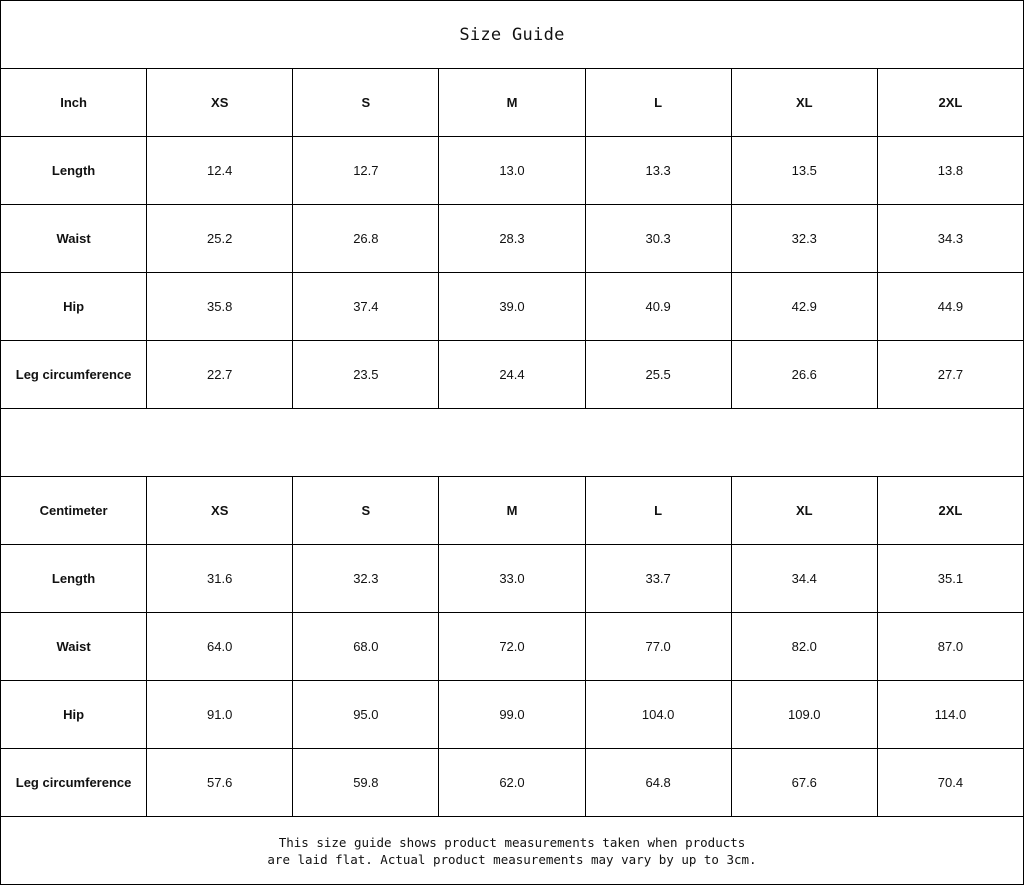 The image size is (1024, 885). I want to click on measurement-value: 26.6, so click(804, 374).